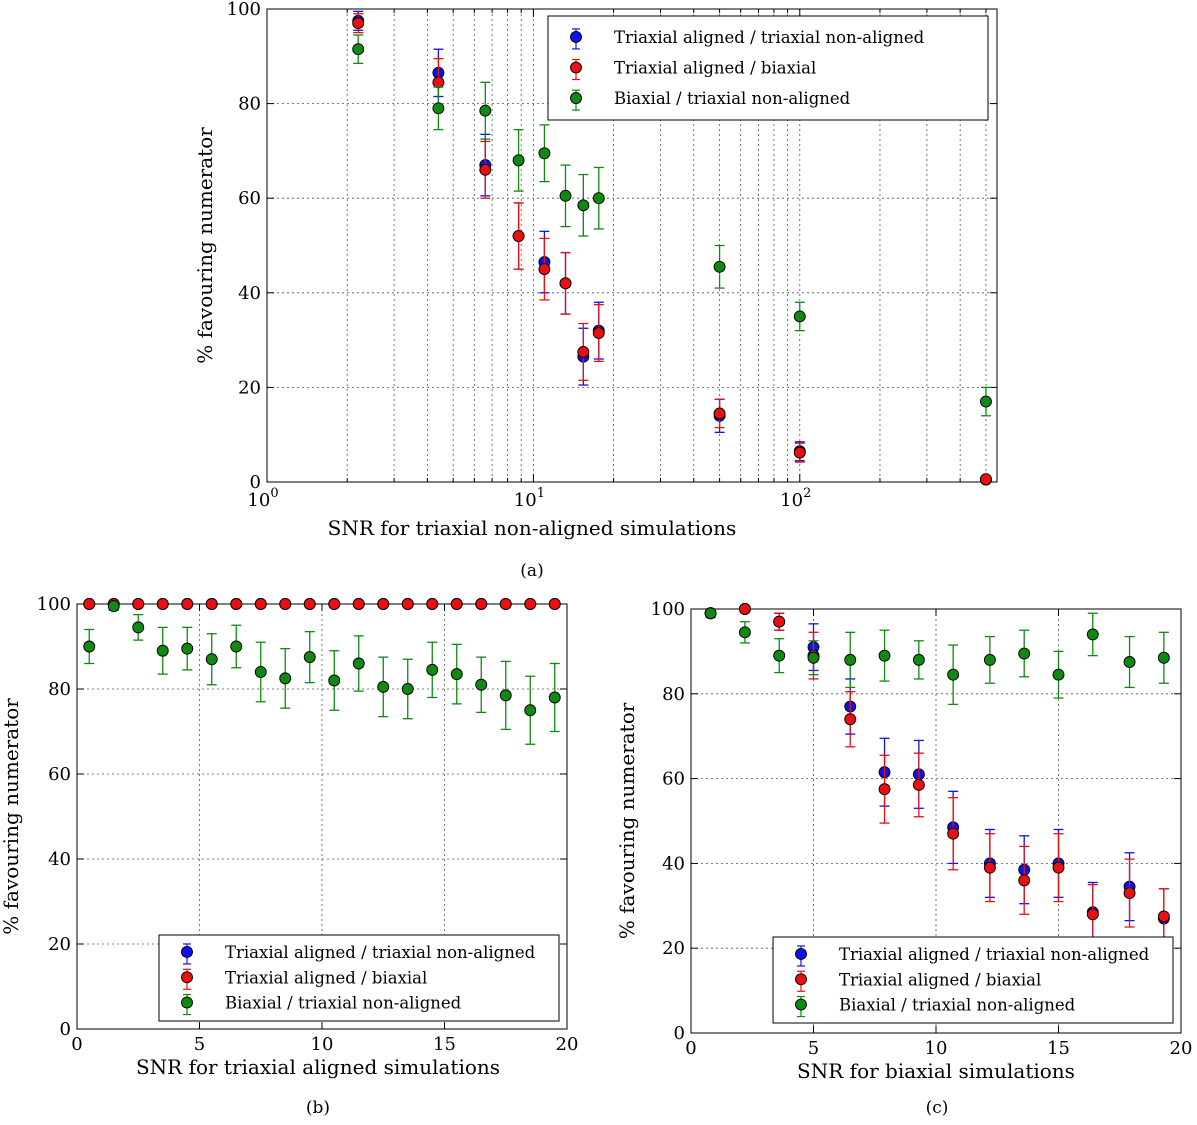 This screenshot has width=1197, height=1125. What do you see at coordinates (318, 1067) in the screenshot?
I see `panel-b-x-axis-label: SNR for triaxial aligned simulations` at bounding box center [318, 1067].